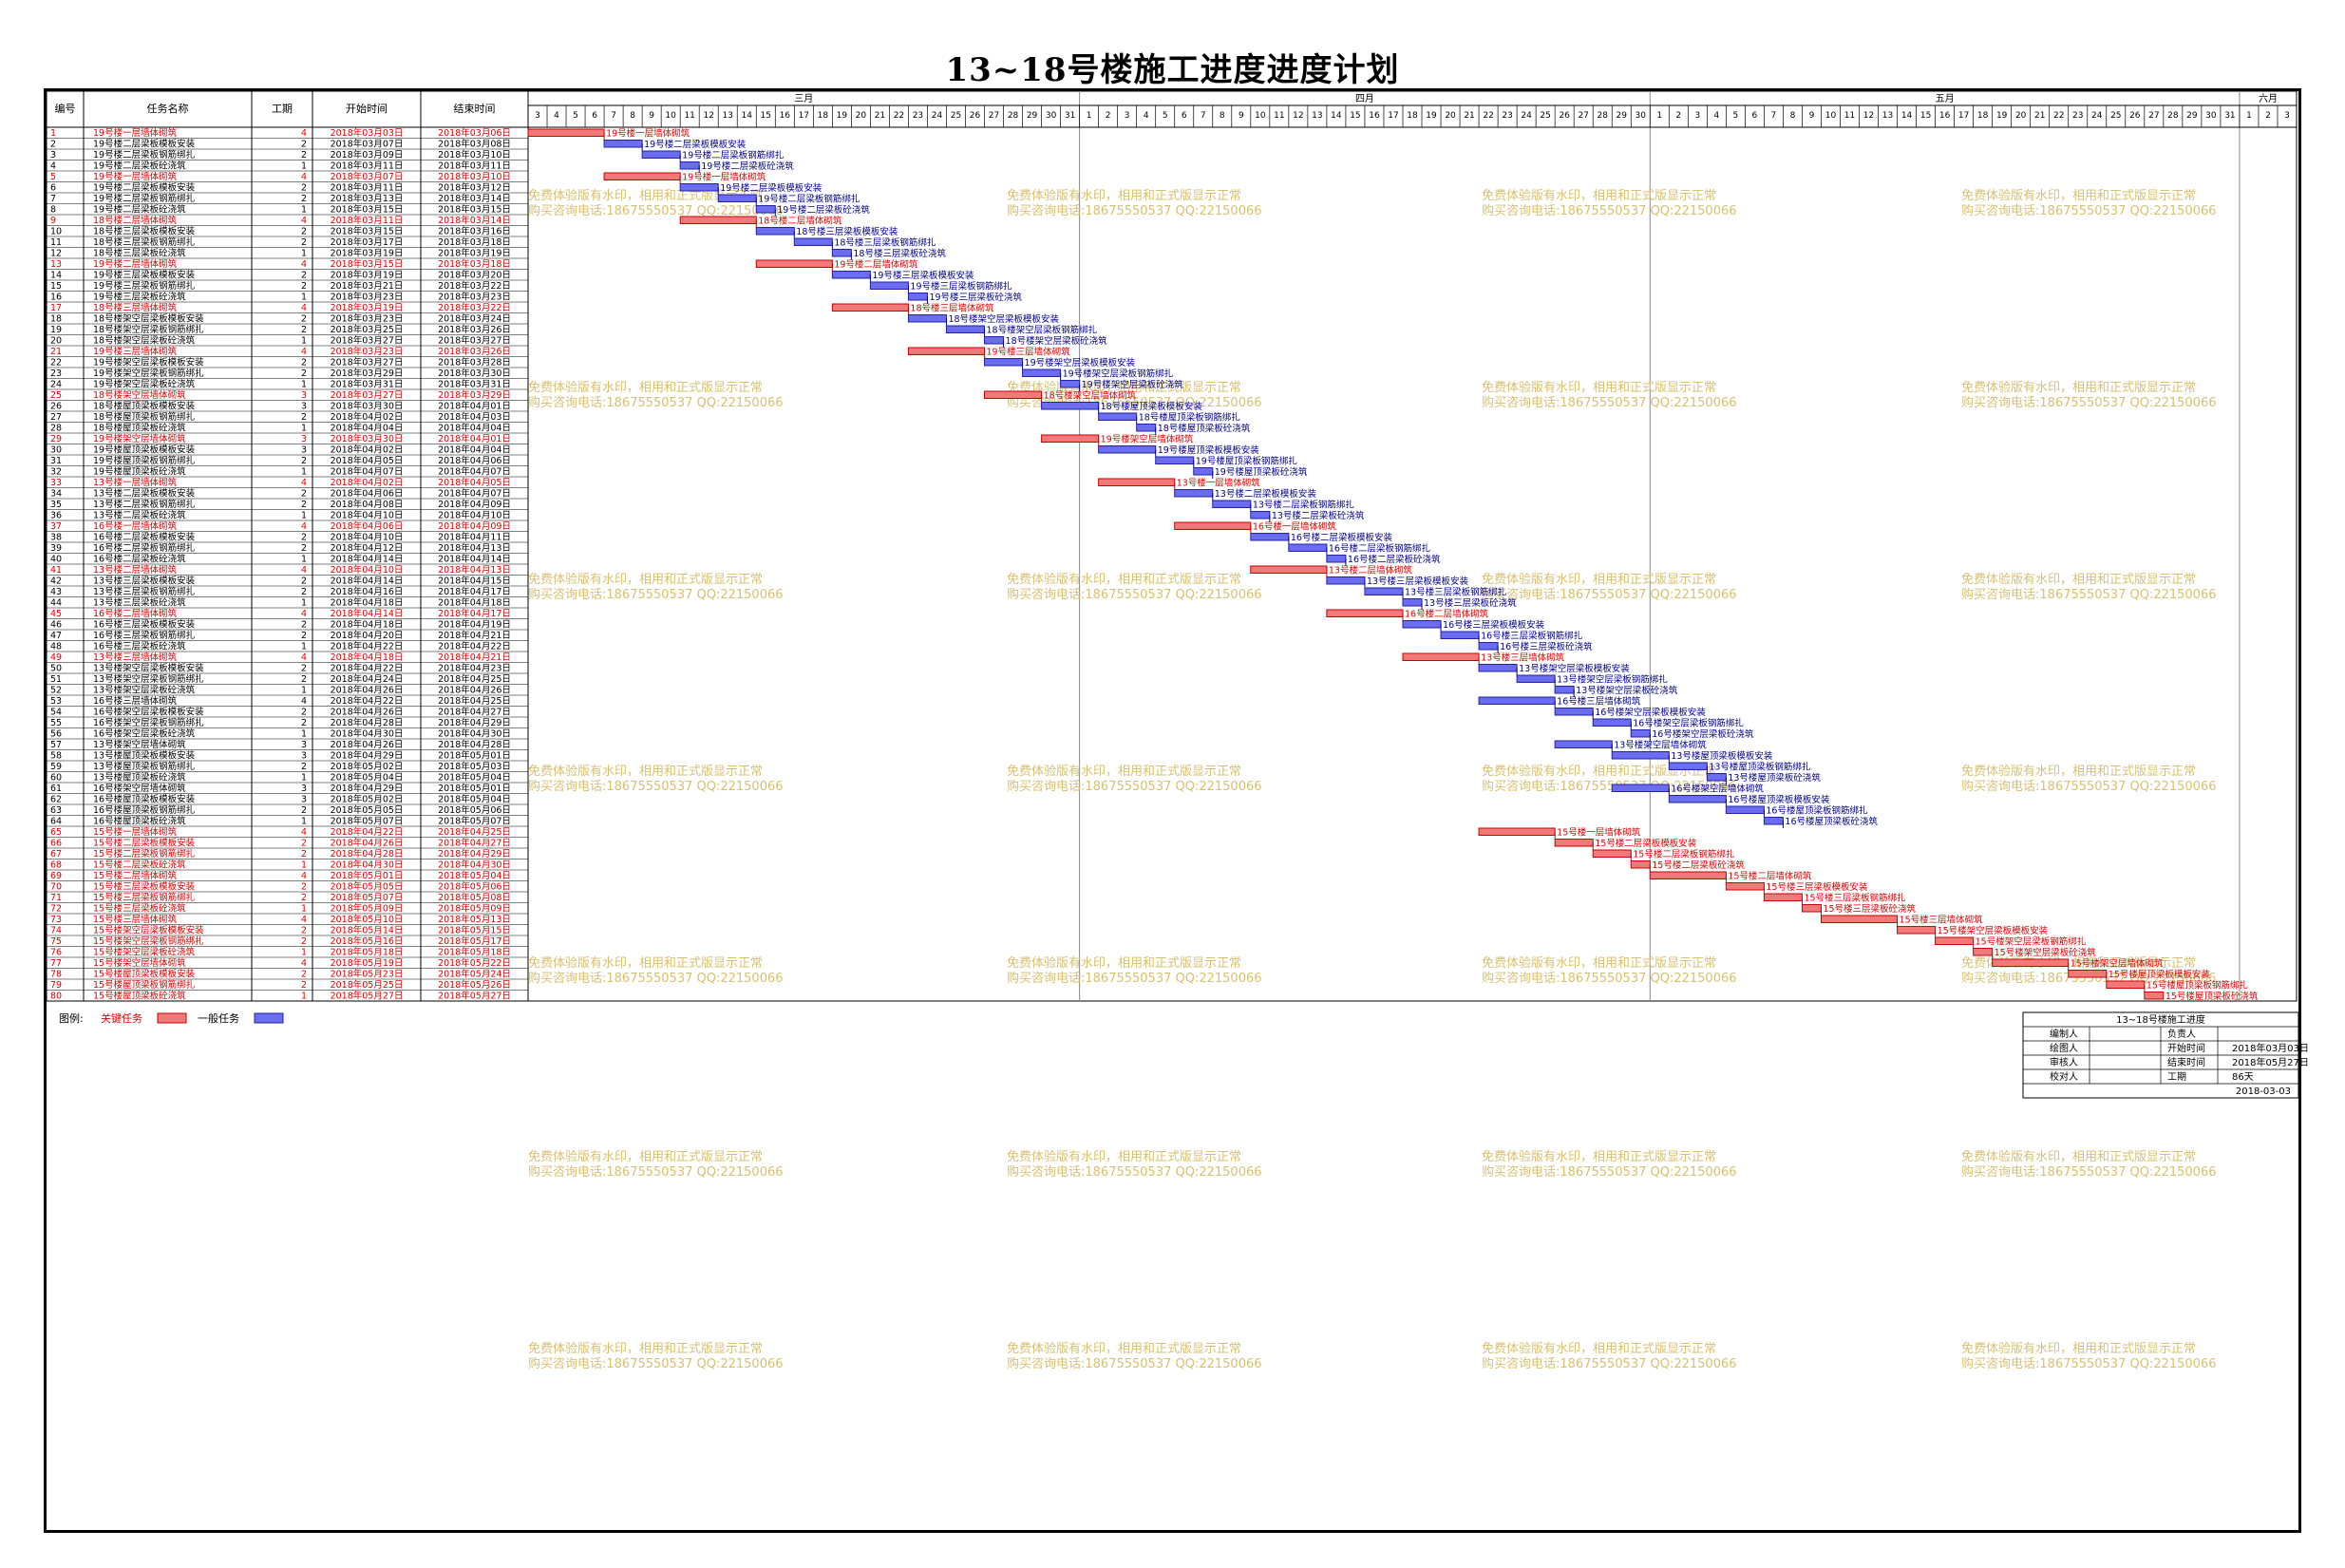 Image resolution: width=2345 pixels, height=1568 pixels. I want to click on task-bar-label: 19号楼二层梁板钢筋绑扎, so click(809, 199).